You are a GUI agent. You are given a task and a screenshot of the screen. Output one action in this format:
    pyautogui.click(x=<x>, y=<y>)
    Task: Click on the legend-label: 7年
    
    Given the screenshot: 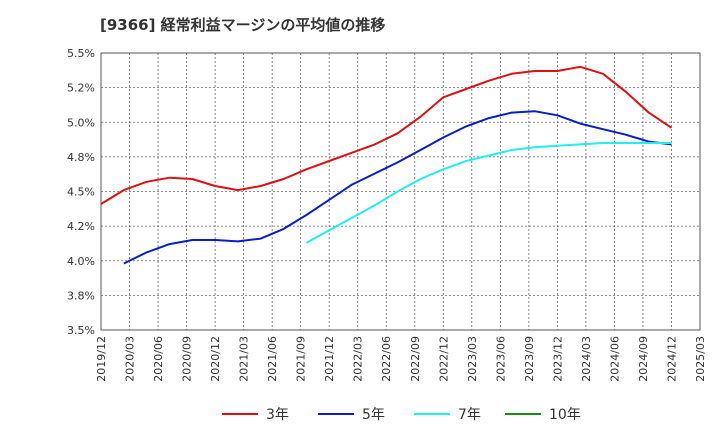 What is the action you would take?
    pyautogui.click(x=469, y=415)
    